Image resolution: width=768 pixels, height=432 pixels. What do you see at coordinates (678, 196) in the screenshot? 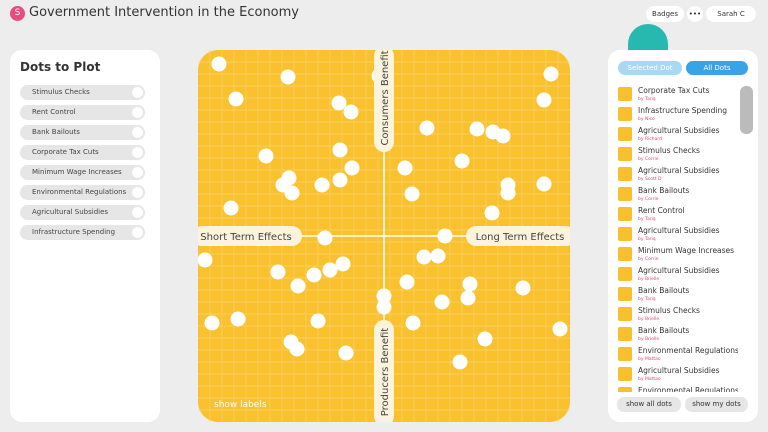
I see `list-item: Bank Bailouts by Corrie` at bounding box center [678, 196].